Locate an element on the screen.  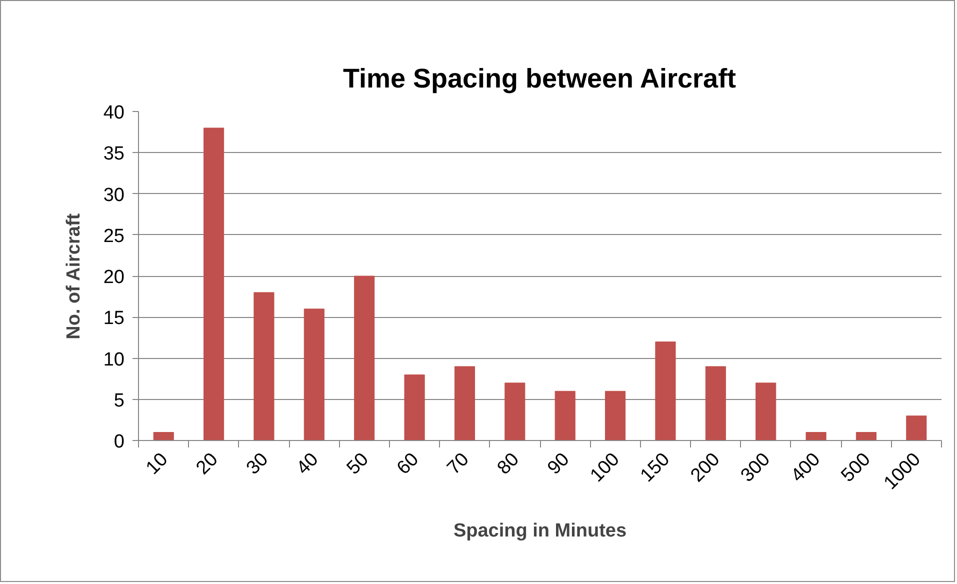
x-tick-label: 10 is located at coordinates (157, 464).